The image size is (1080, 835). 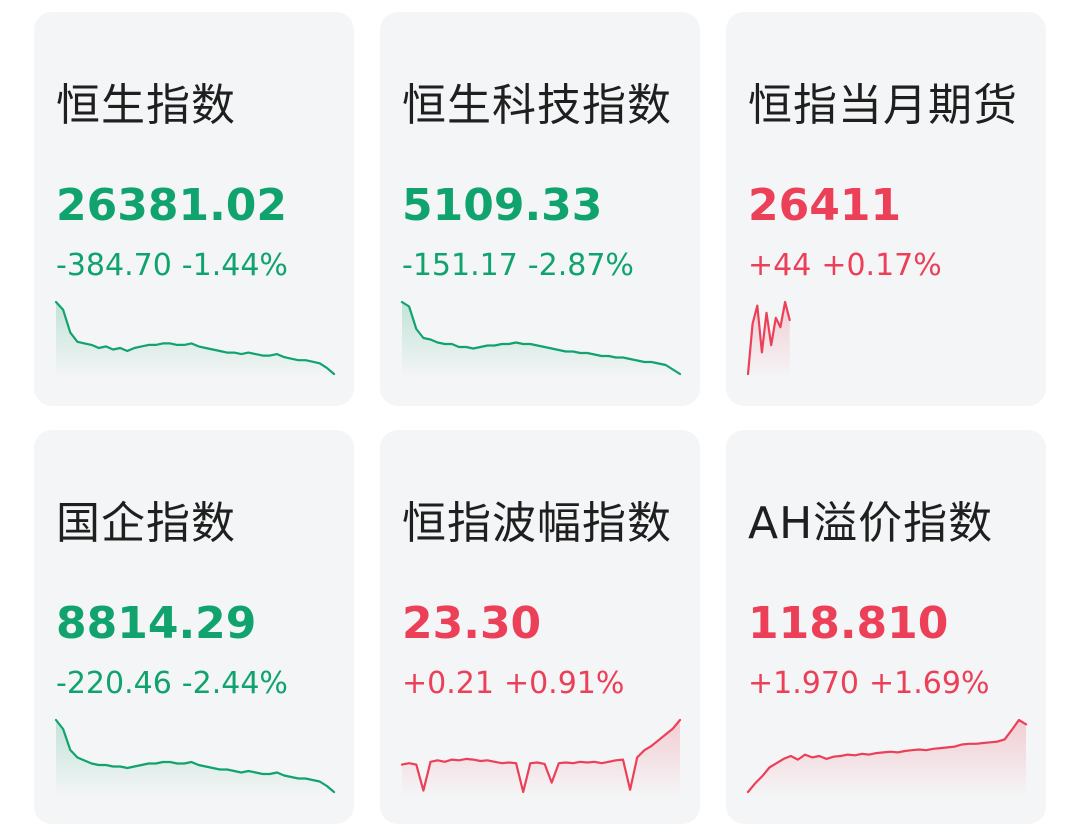 What do you see at coordinates (146, 523) in the screenshot?
I see `index-name: 国企指数` at bounding box center [146, 523].